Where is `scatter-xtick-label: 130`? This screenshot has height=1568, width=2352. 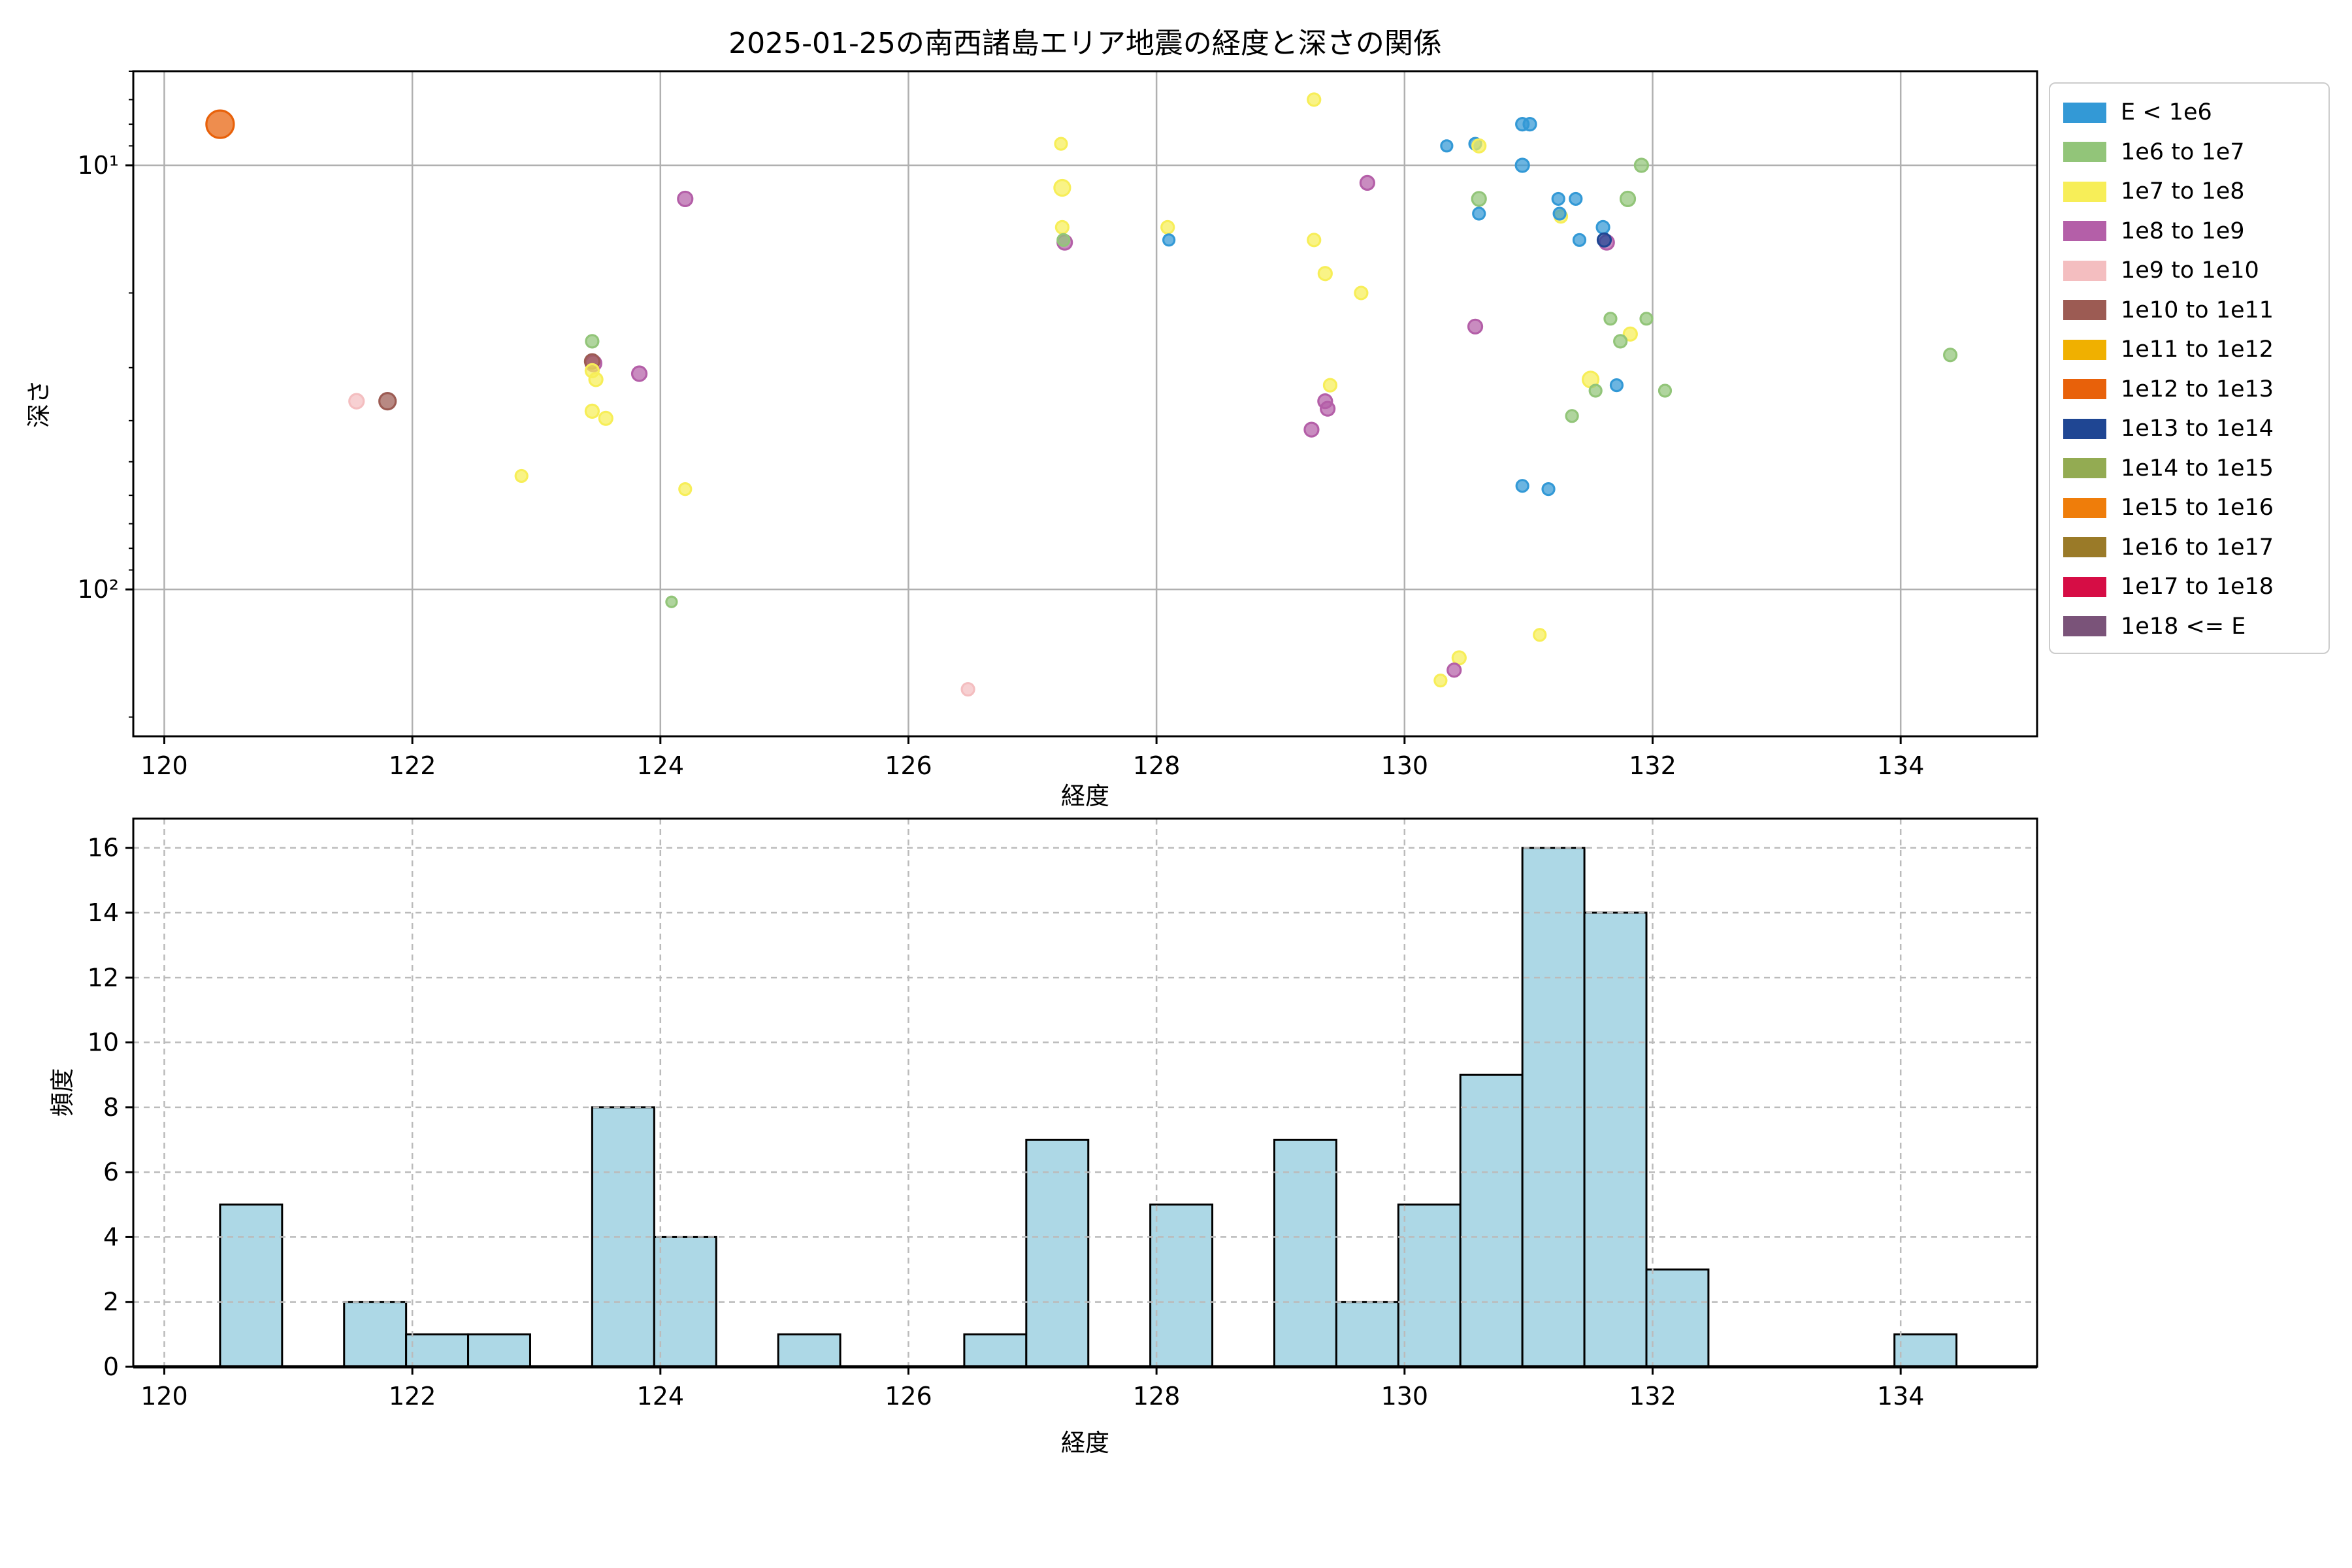 scatter-xtick-label: 130 is located at coordinates (1405, 765).